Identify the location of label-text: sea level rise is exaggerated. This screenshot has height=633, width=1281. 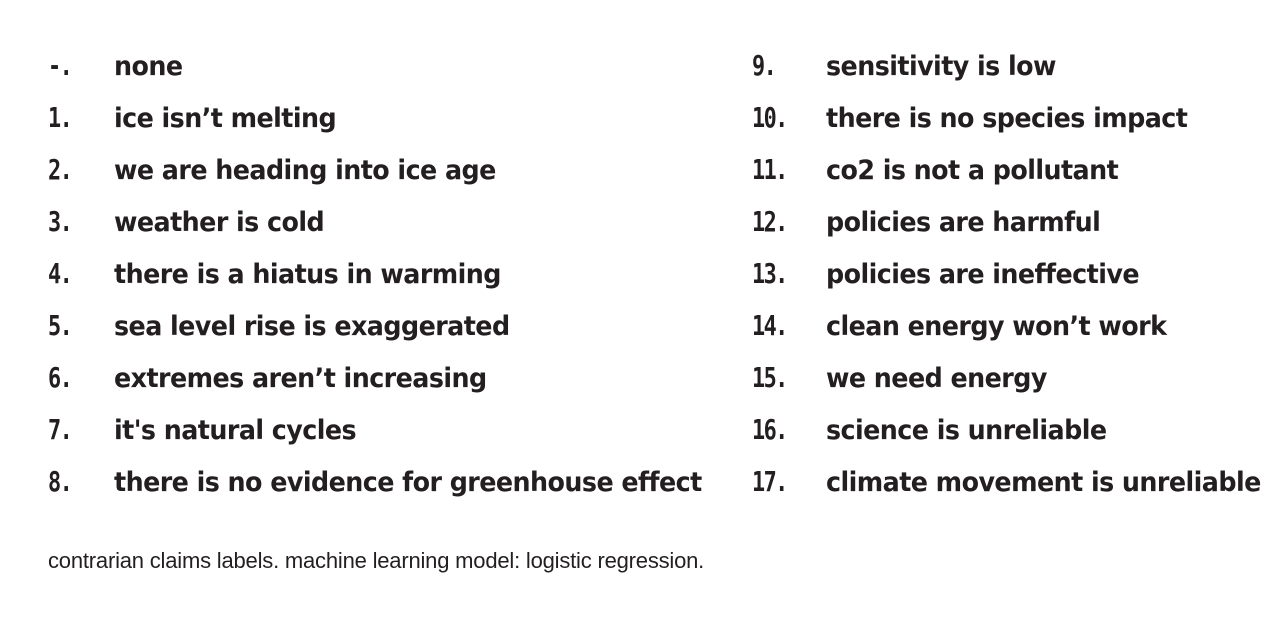
(312, 326).